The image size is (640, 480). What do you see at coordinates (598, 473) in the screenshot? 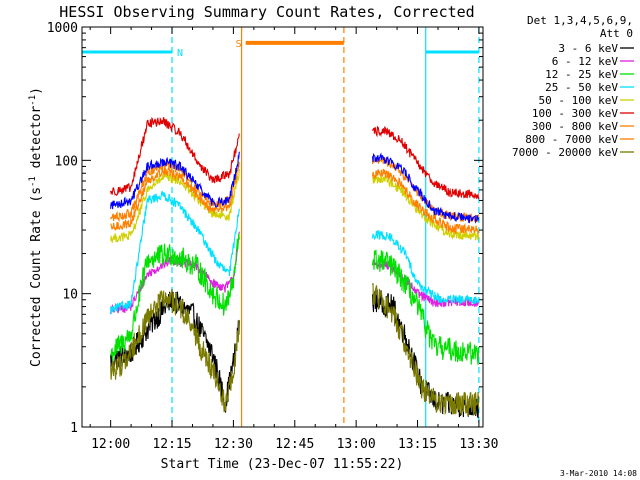
I see `timestamp: 3-Mar-2010 14:08` at bounding box center [598, 473].